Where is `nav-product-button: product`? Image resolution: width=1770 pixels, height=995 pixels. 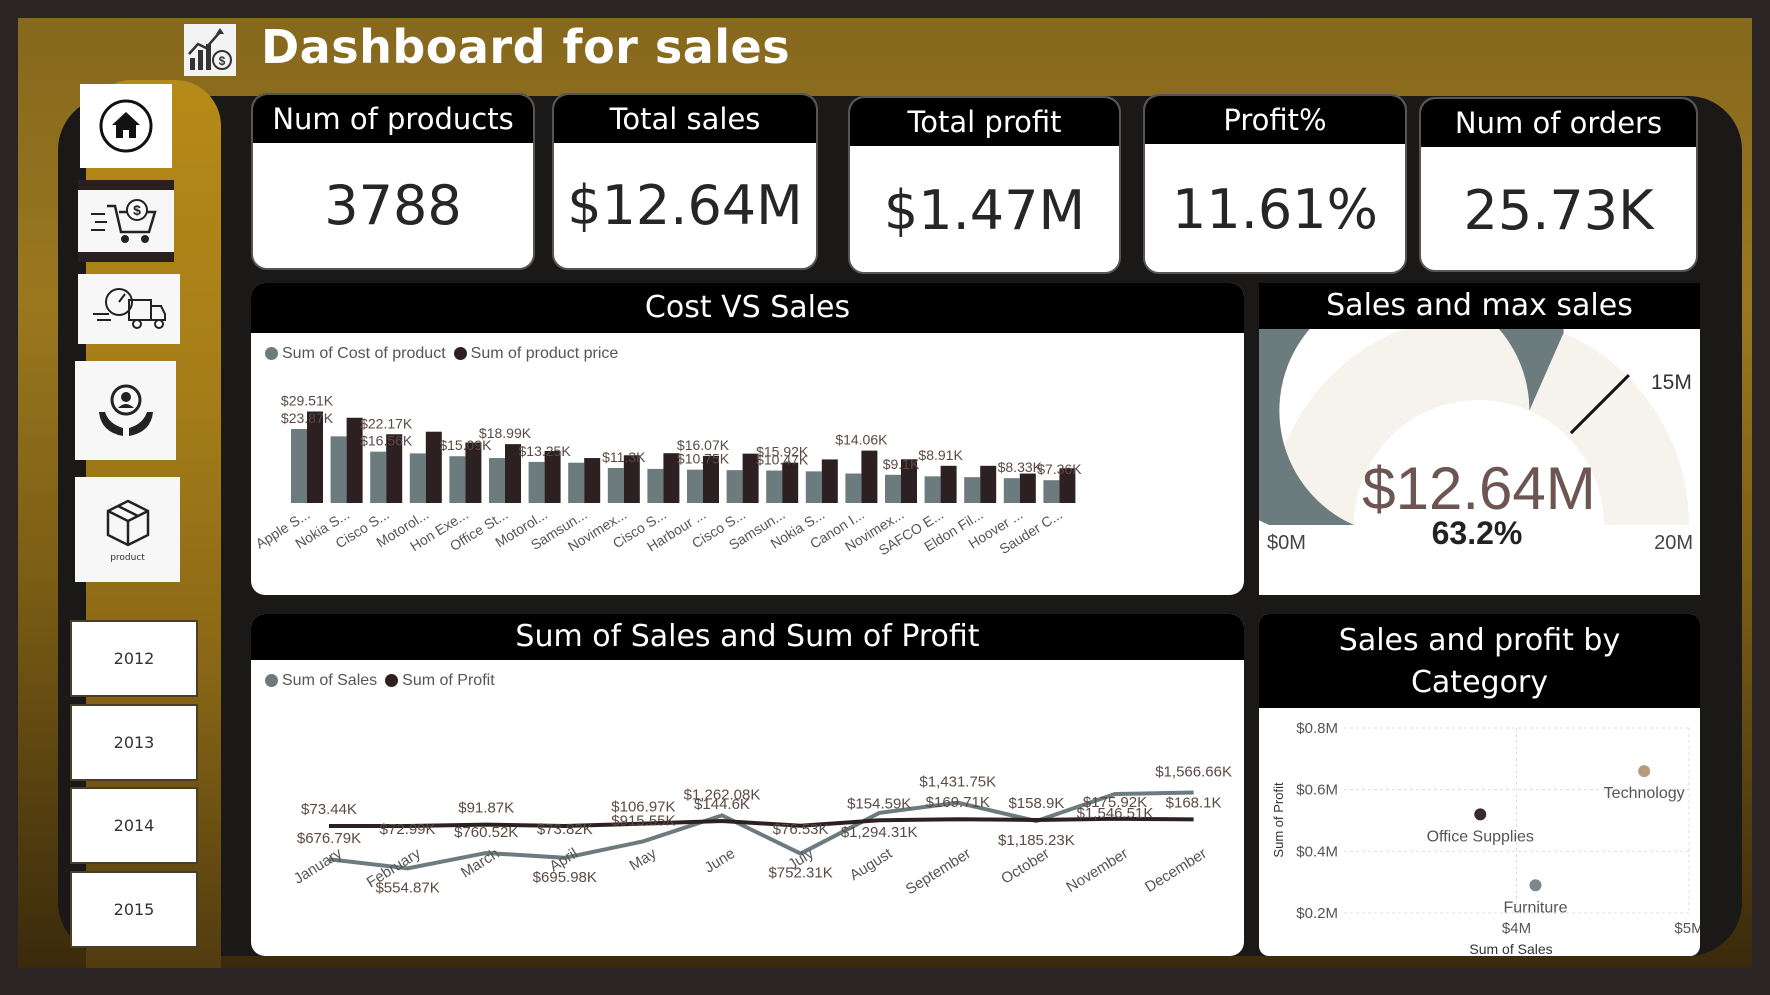 nav-product-button: product is located at coordinates (127, 529).